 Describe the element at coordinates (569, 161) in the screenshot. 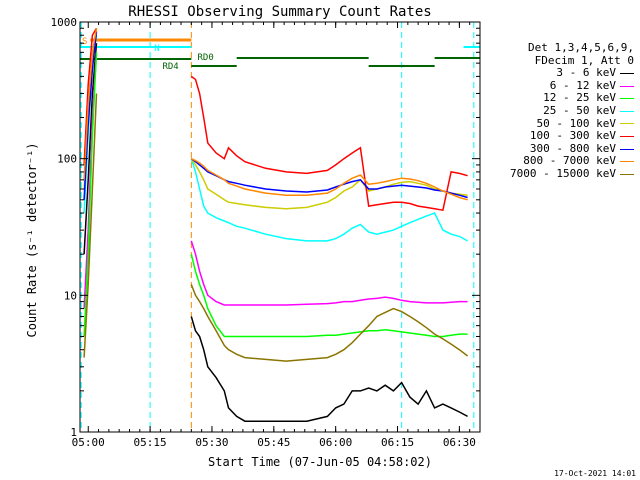

I see `legend-label-7: 800 - 7000 keV` at that location.